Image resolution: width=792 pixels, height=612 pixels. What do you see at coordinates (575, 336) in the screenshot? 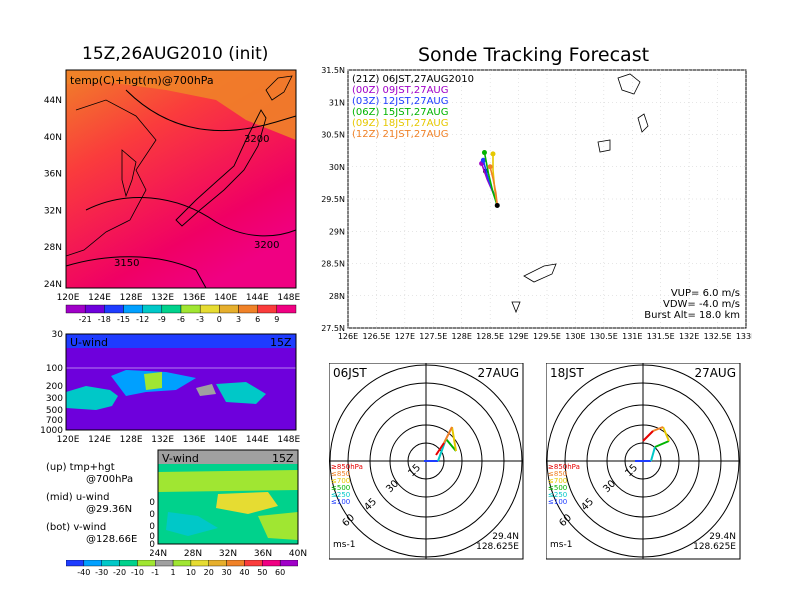
I see `track-x-tick: 130E` at bounding box center [575, 336].